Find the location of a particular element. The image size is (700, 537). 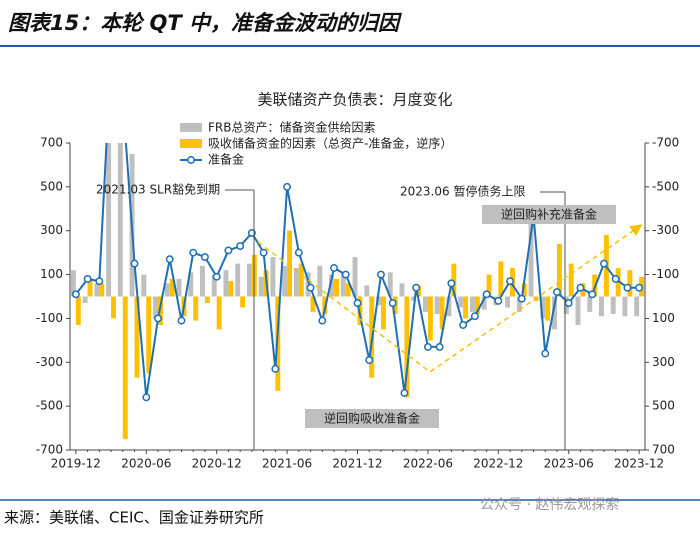

chart-title: 美联储资产负债表：月度变化 is located at coordinates (354, 100).